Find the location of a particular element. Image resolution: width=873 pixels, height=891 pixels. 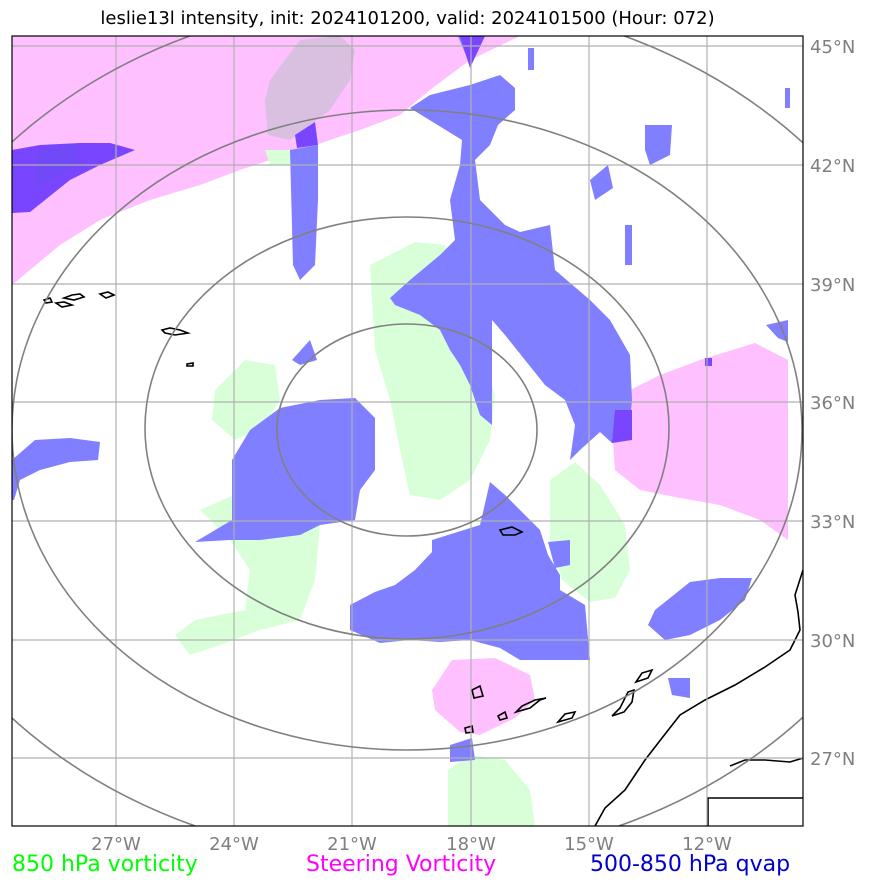

legend-steering-vorticity: Steering Vorticity is located at coordinates (401, 864).